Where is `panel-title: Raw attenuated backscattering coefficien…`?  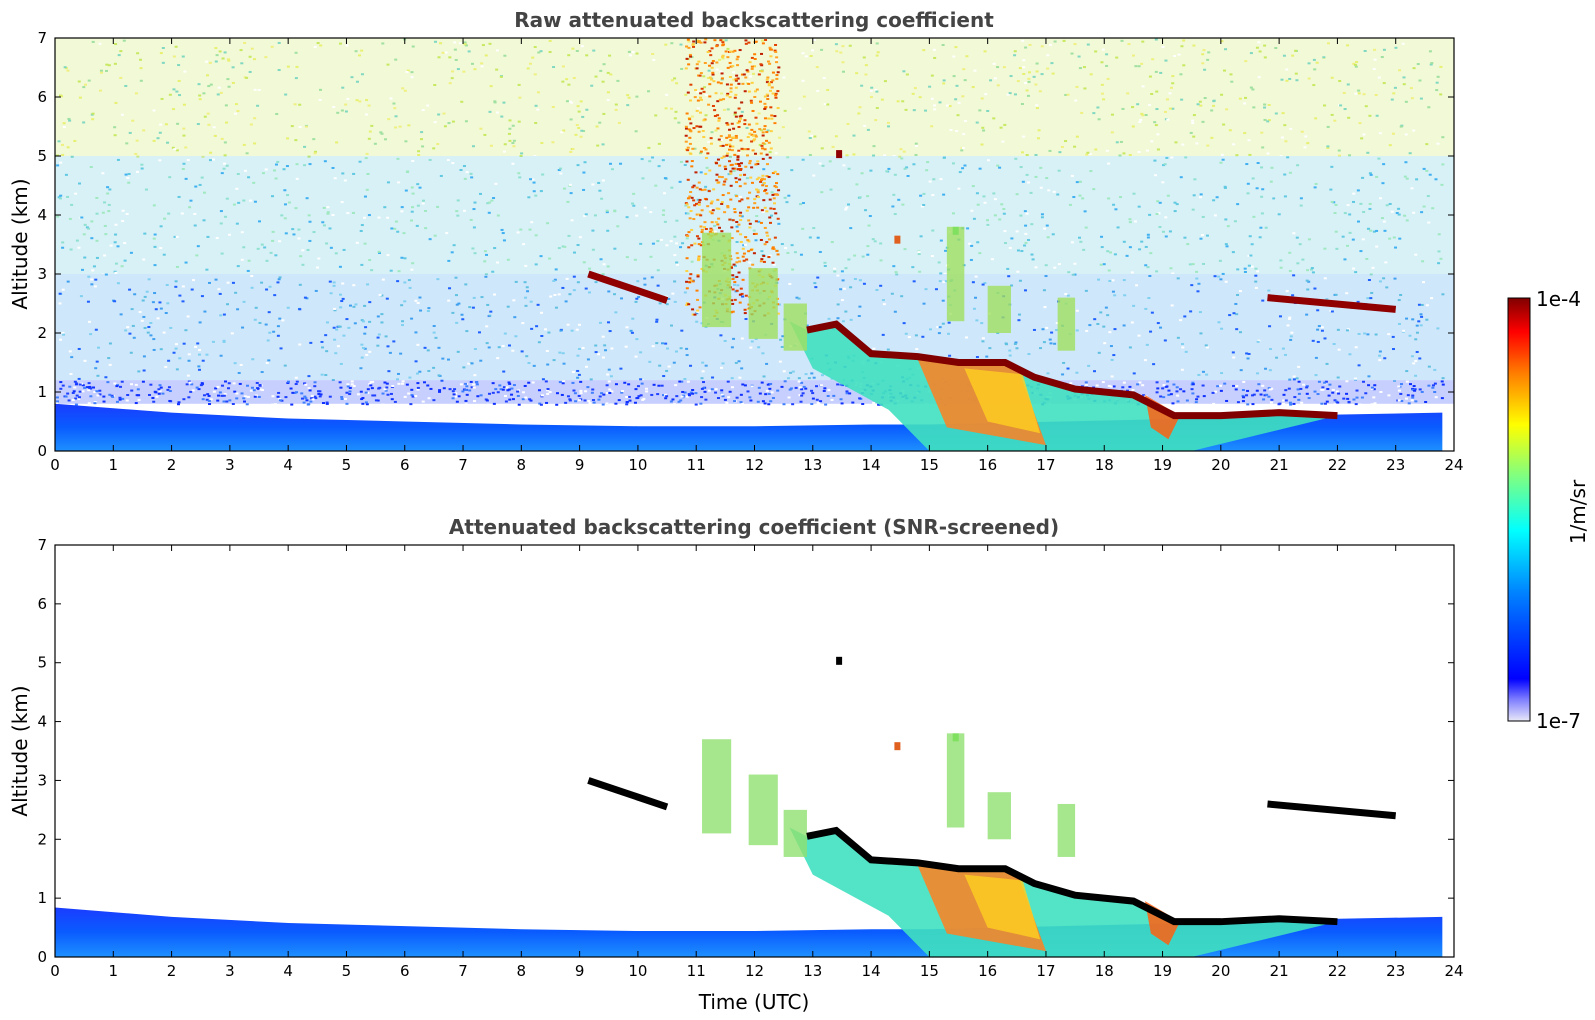
panel-title: Raw attenuated backscattering coefficien… is located at coordinates (754, 20).